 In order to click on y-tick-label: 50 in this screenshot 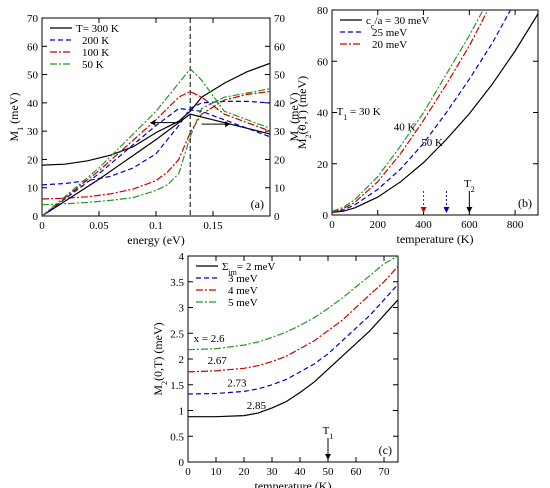, I will do `click(33, 76)`.